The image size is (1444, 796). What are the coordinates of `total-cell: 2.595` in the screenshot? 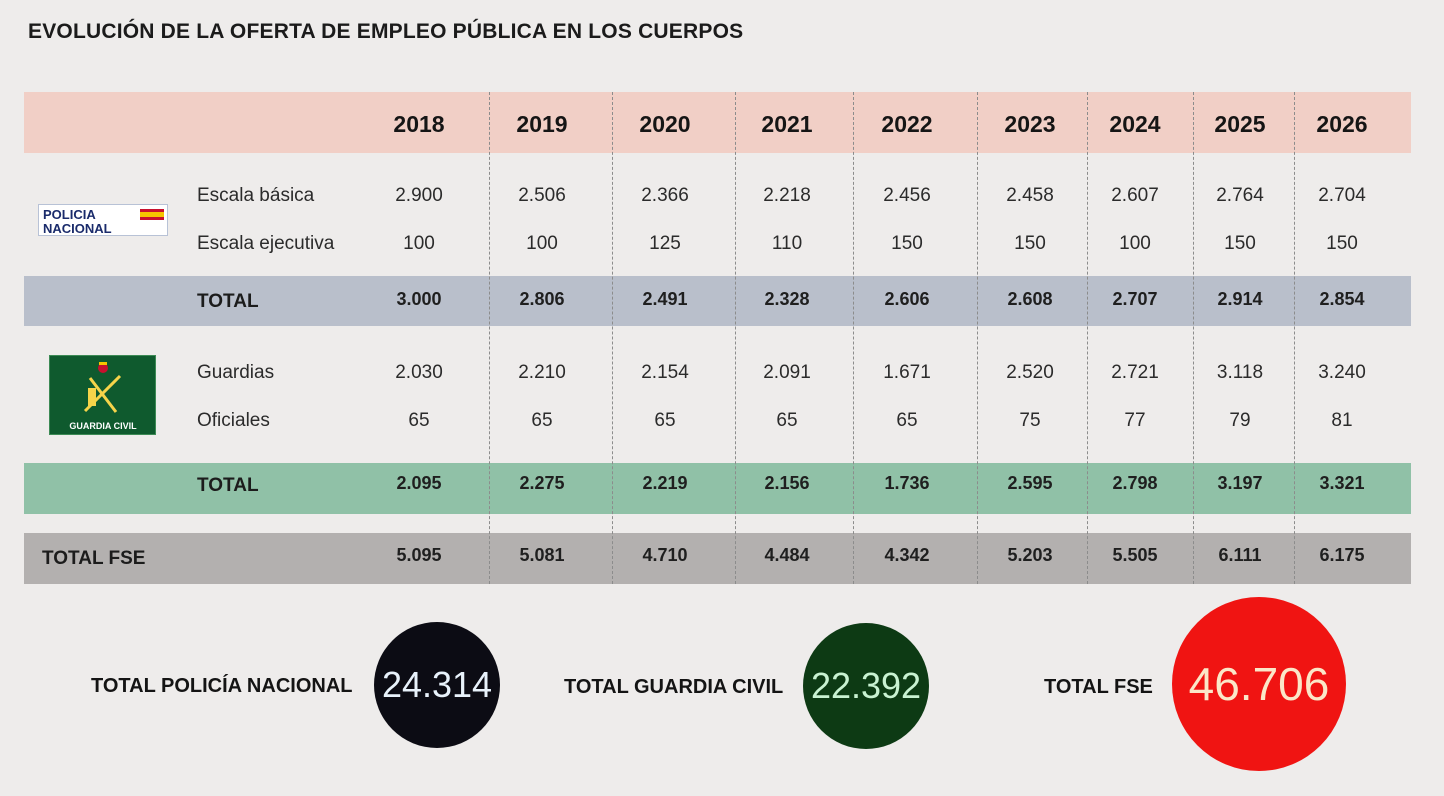 It's located at (1030, 483).